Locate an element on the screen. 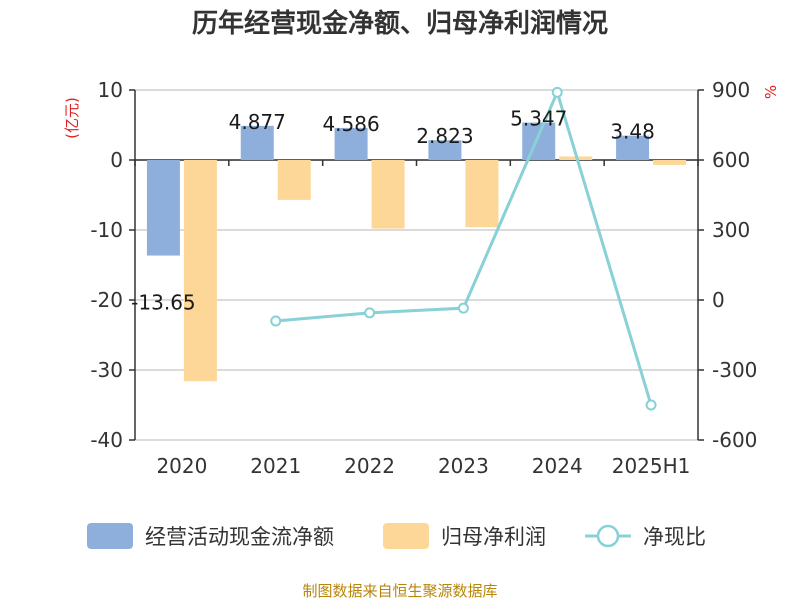  right-axis-tick-label: 600 is located at coordinates (731, 160).